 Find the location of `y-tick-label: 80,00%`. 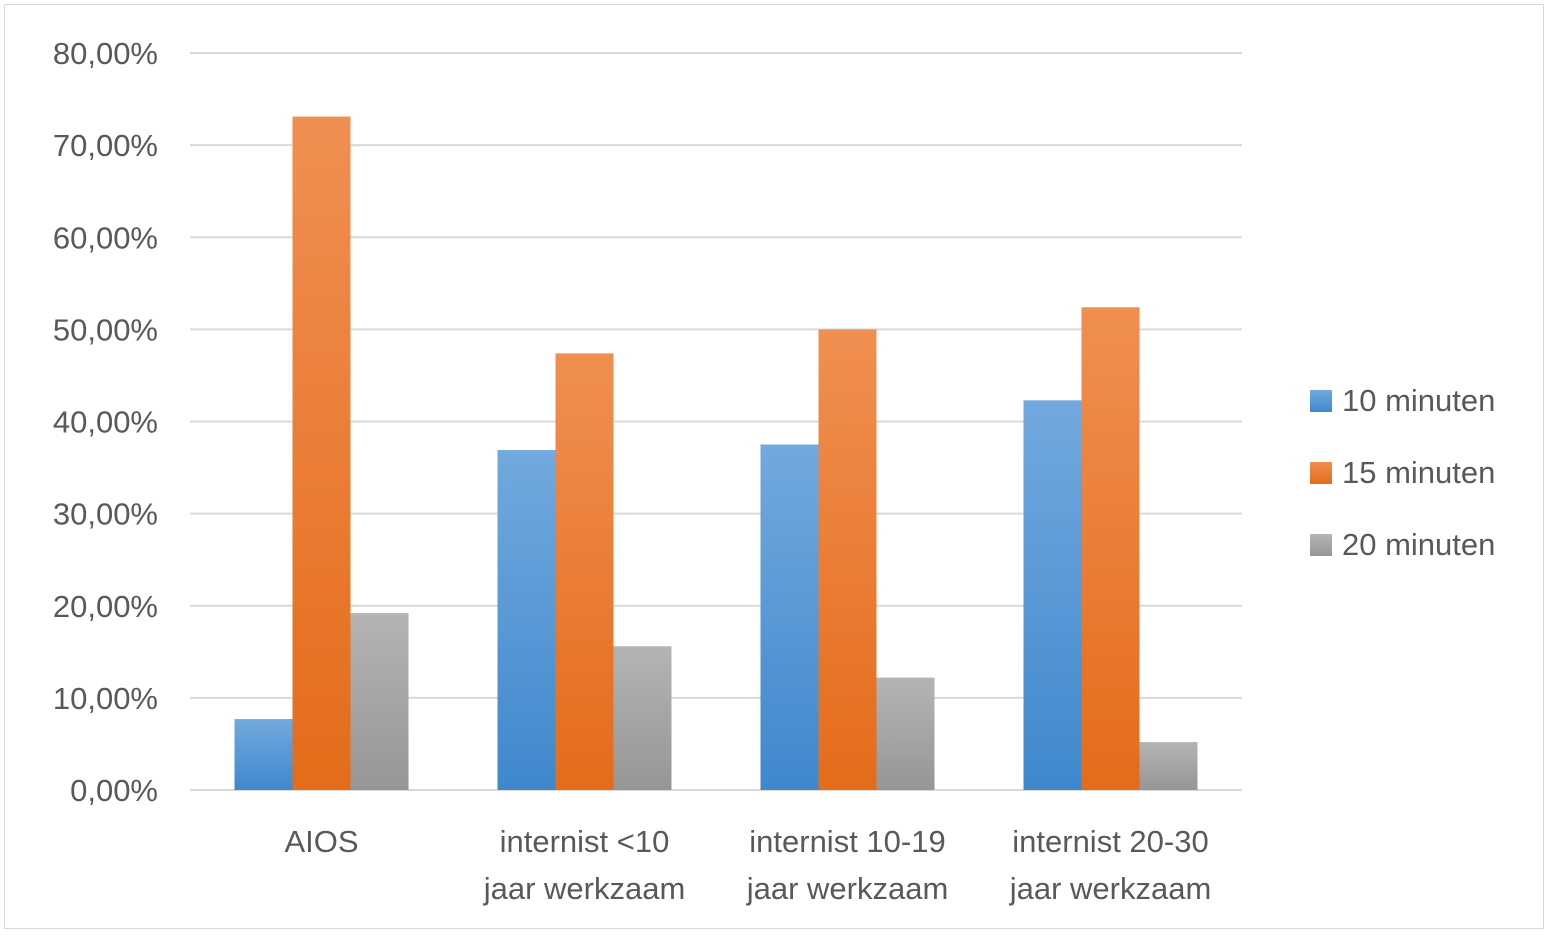

y-tick-label: 80,00% is located at coordinates (105, 53).